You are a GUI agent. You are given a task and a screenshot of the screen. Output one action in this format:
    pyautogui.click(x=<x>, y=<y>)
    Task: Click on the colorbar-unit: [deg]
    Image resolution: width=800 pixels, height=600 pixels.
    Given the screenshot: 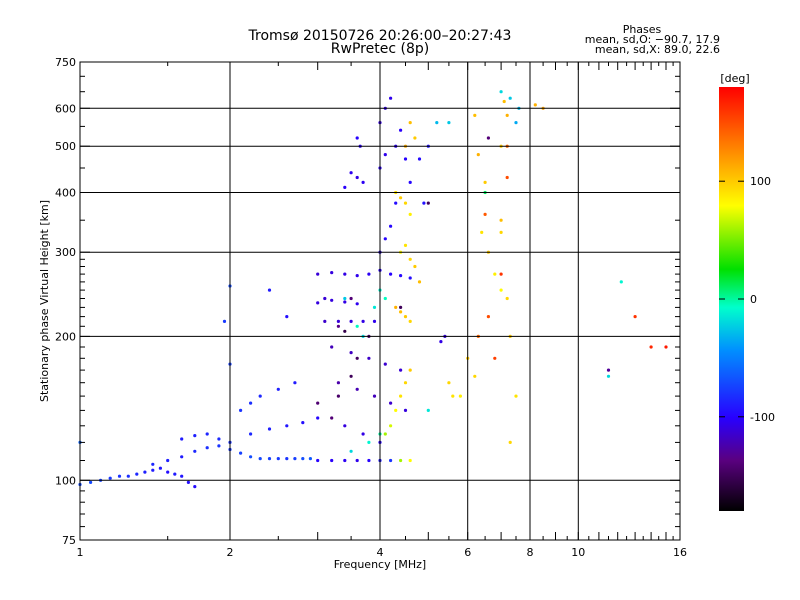 What is the action you would take?
    pyautogui.click(x=734, y=78)
    